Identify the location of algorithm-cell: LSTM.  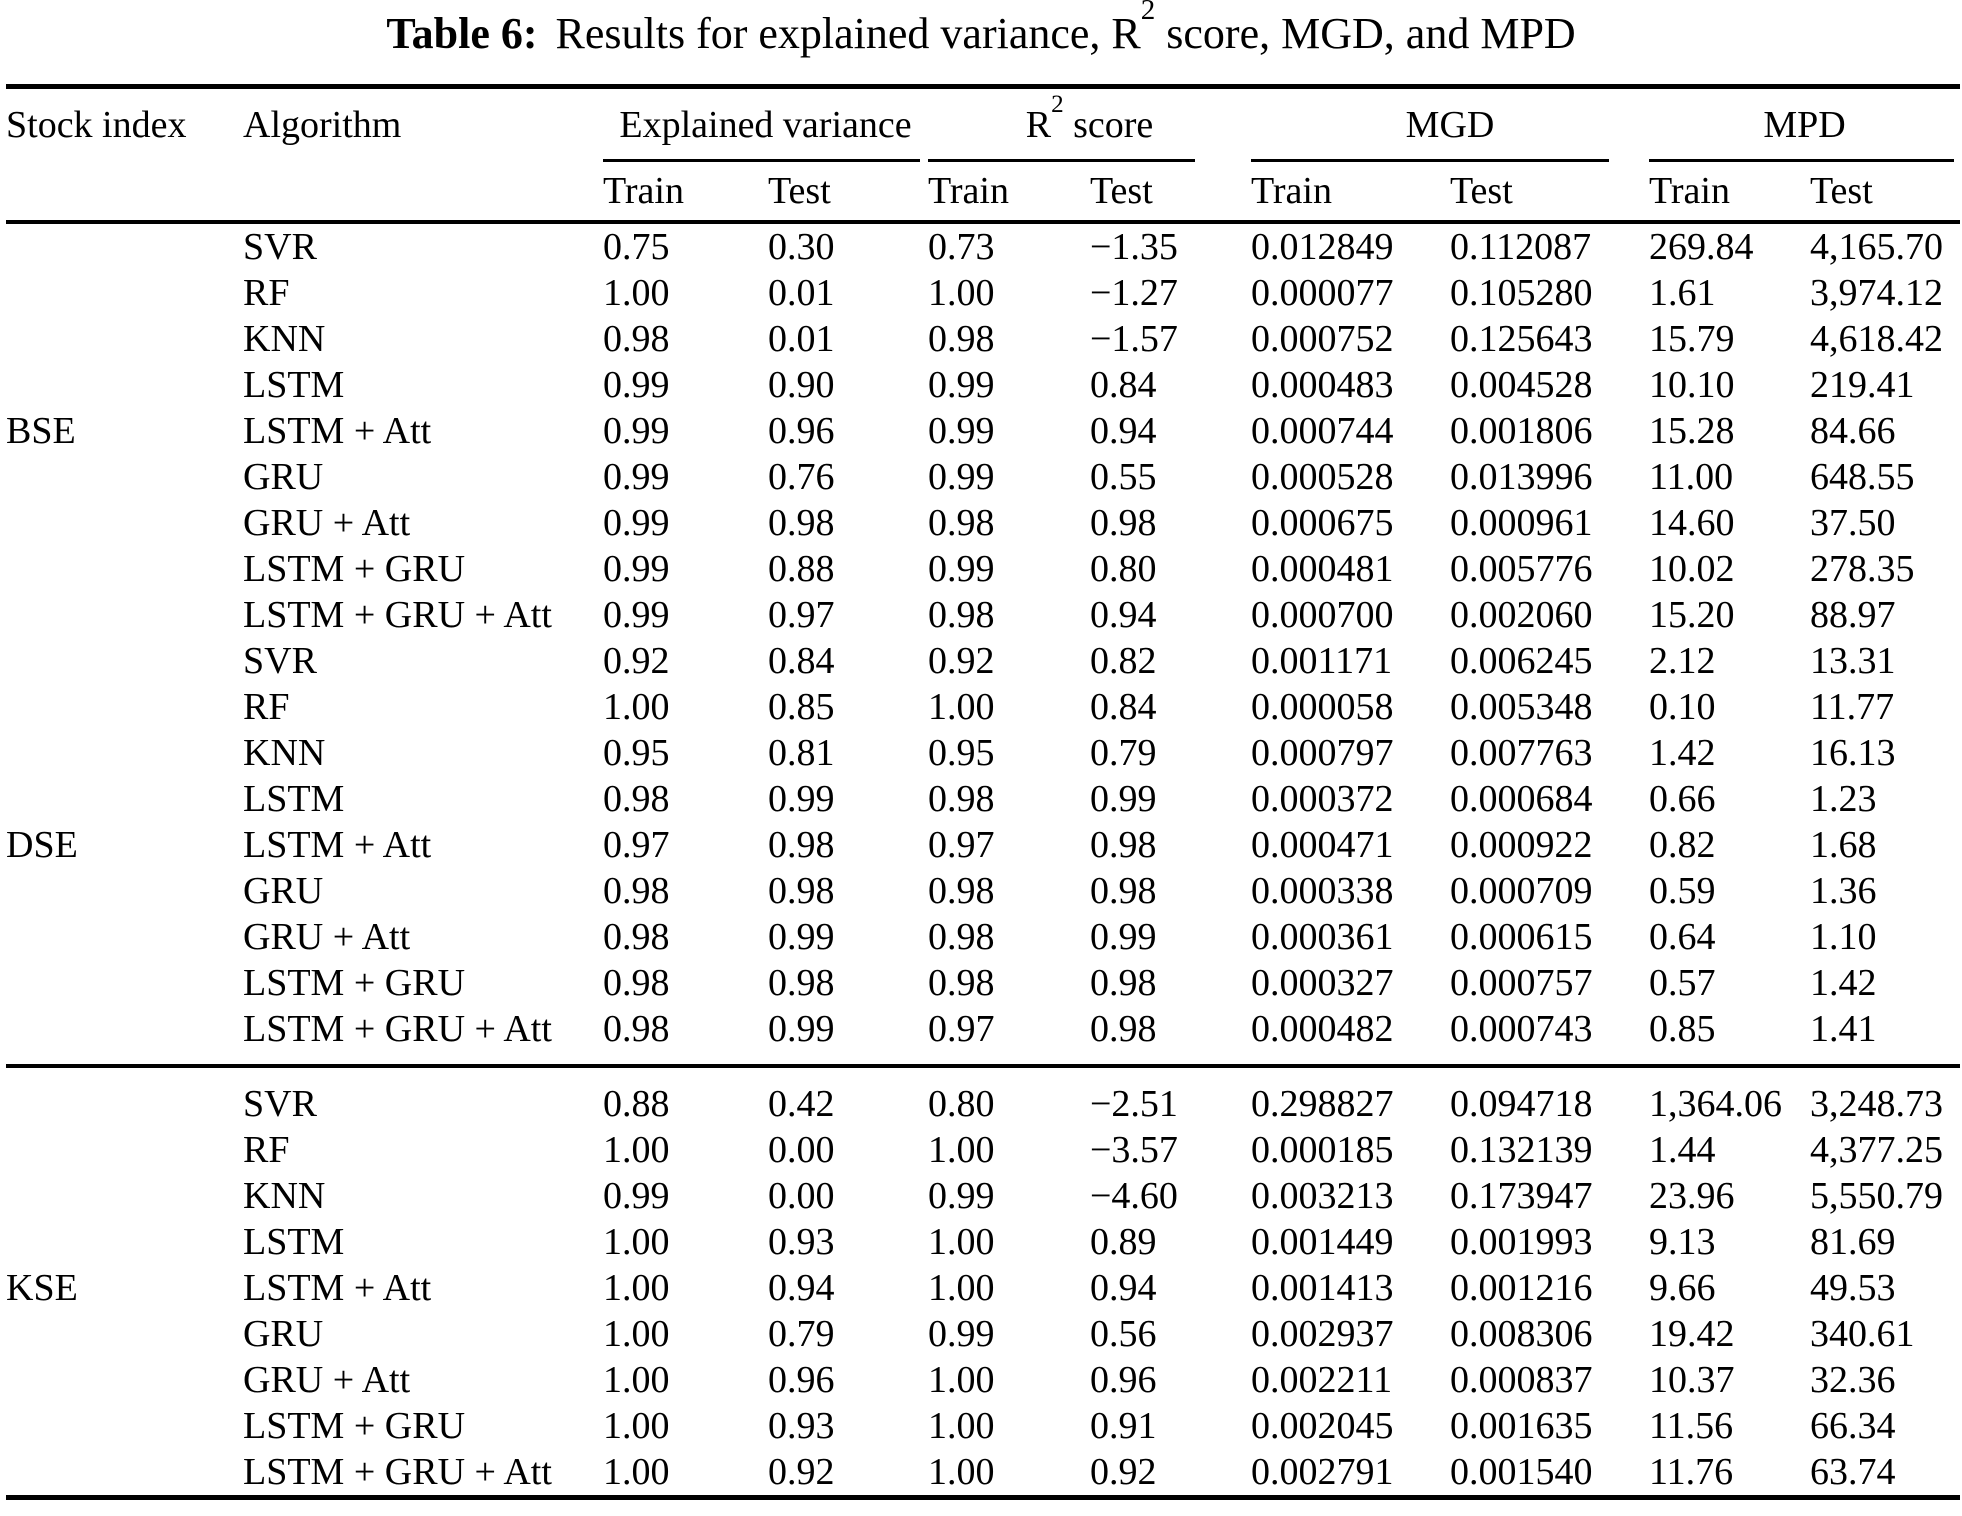
(294, 799).